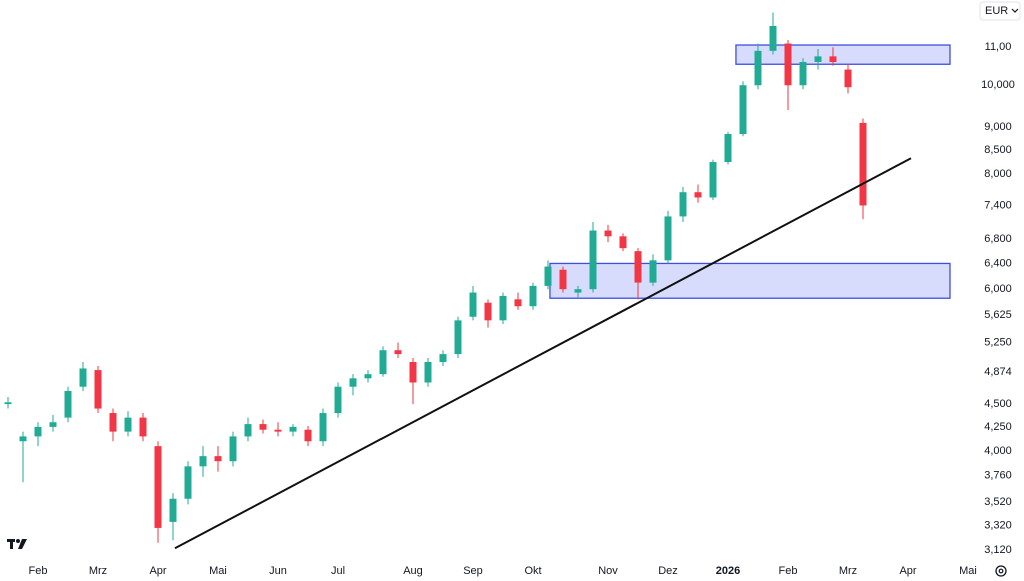 This screenshot has width=1024, height=581. What do you see at coordinates (998, 47) in the screenshot?
I see `y-tick-label: 11,00` at bounding box center [998, 47].